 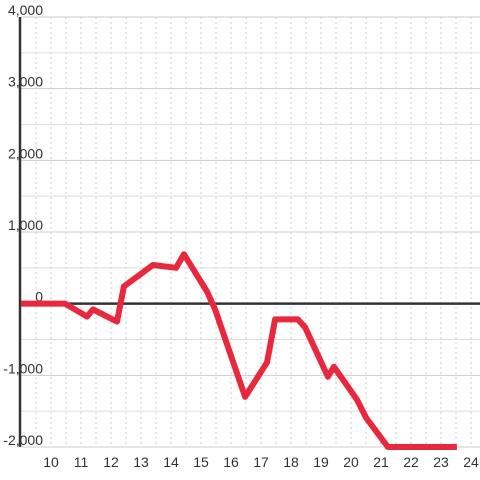 What do you see at coordinates (381, 462) in the screenshot?
I see `x-tick-label: 21` at bounding box center [381, 462].